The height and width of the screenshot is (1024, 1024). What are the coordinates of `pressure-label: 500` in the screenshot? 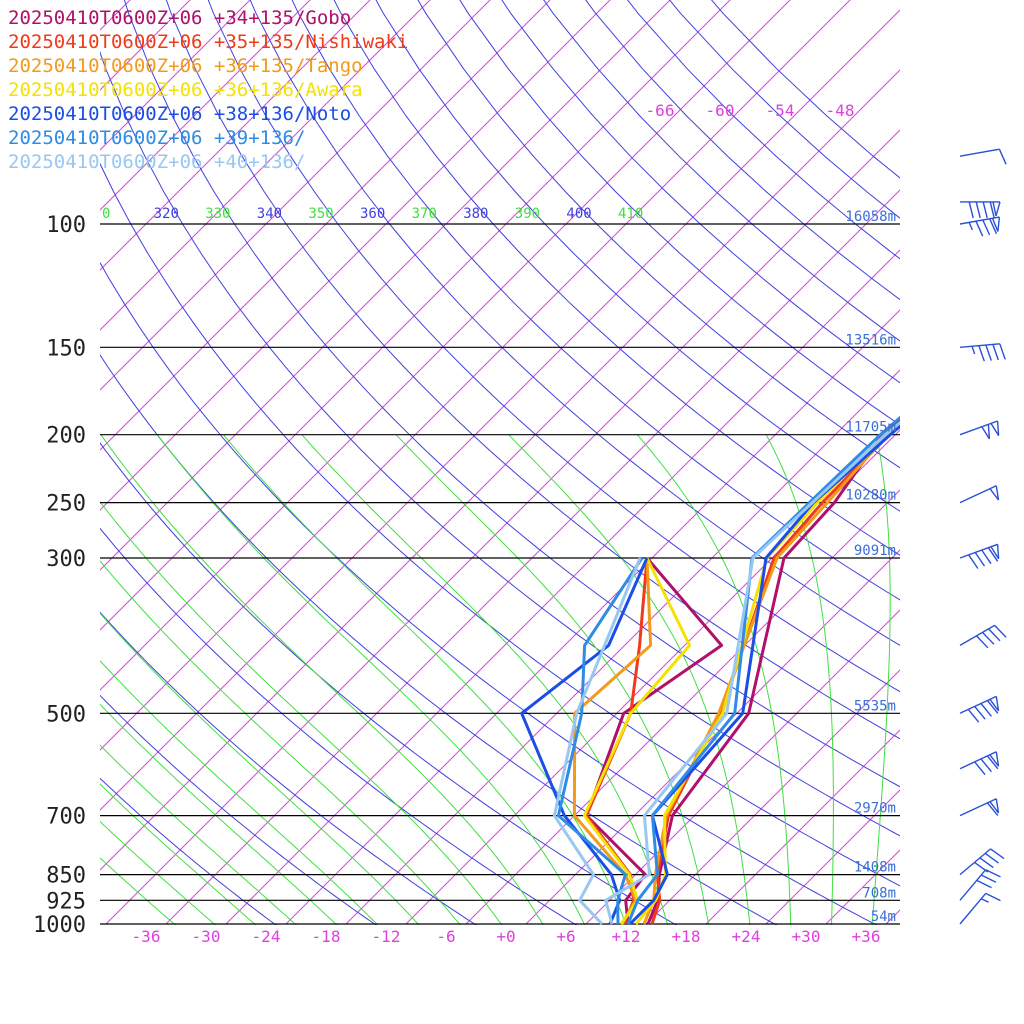 It's located at (66, 714).